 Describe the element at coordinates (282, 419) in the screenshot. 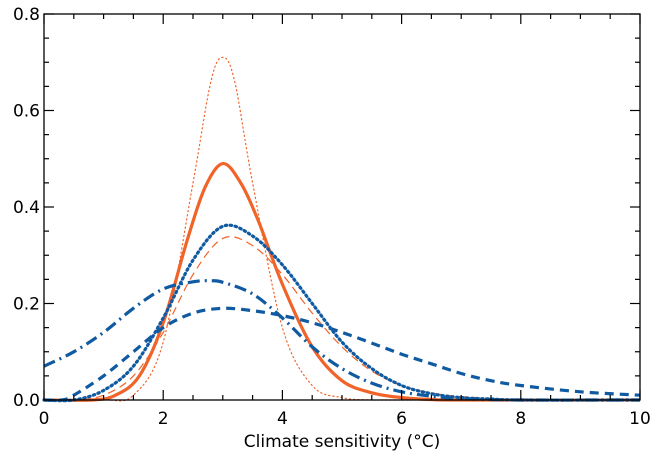

I see `x-tick-label: 4` at that location.